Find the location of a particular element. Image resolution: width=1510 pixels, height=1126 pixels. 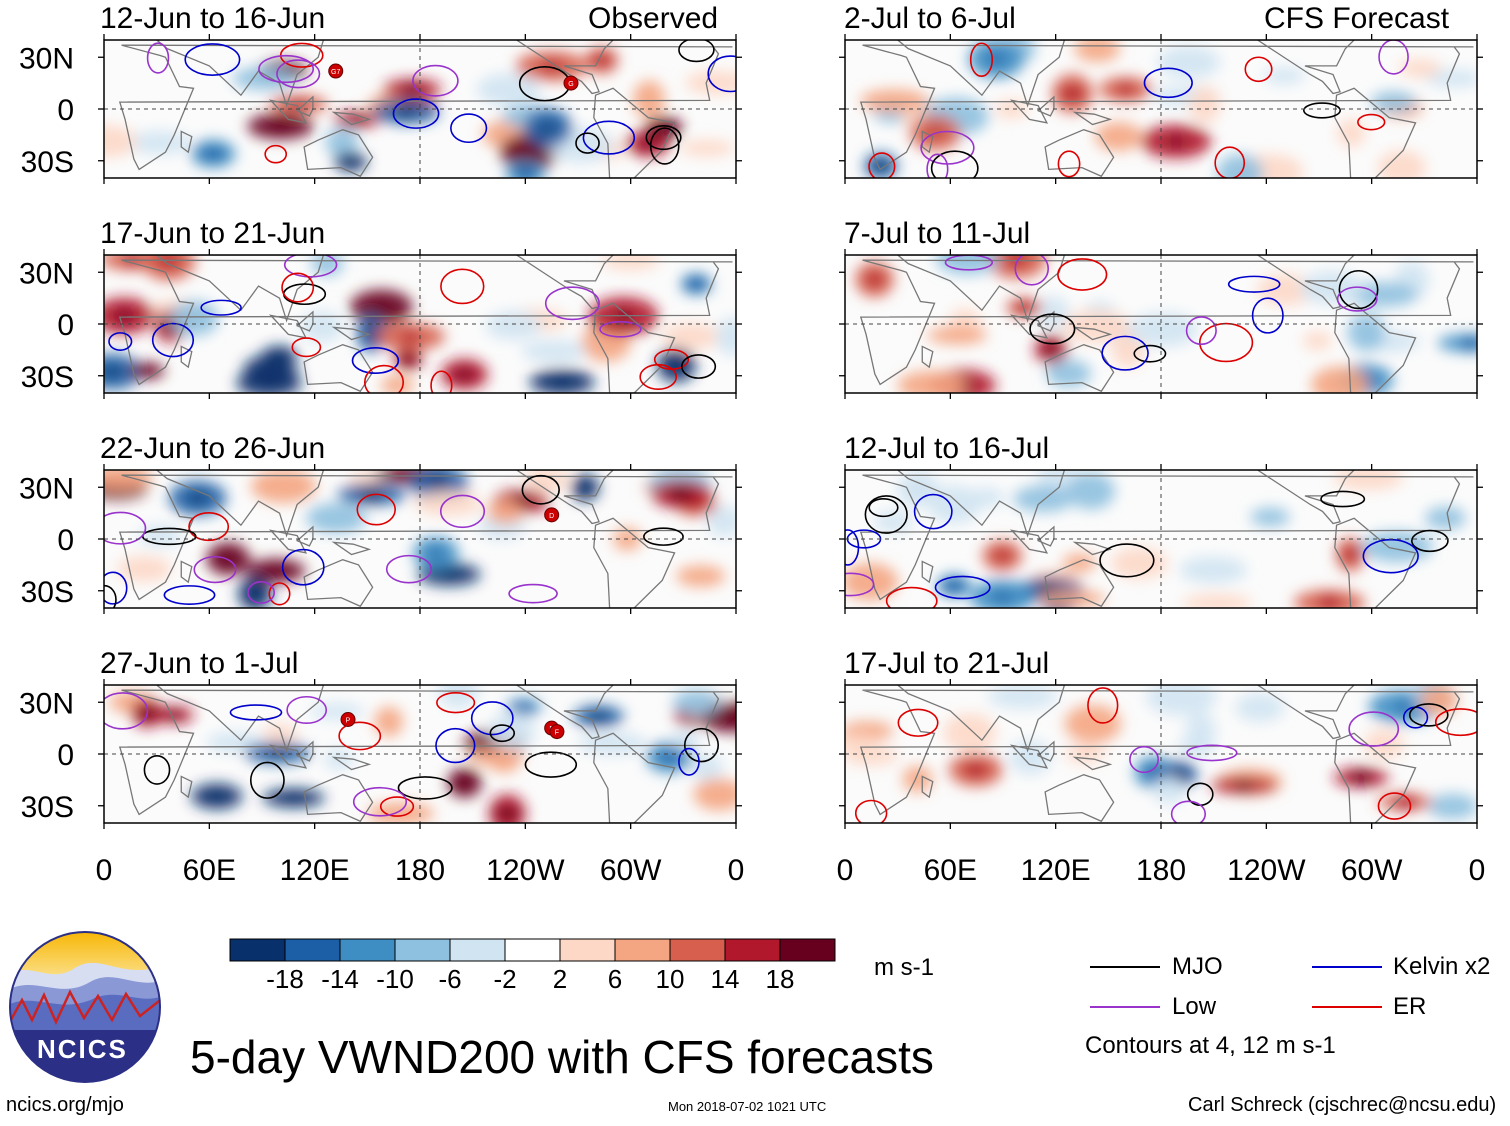

storm-marker: D is located at coordinates (552, 515).